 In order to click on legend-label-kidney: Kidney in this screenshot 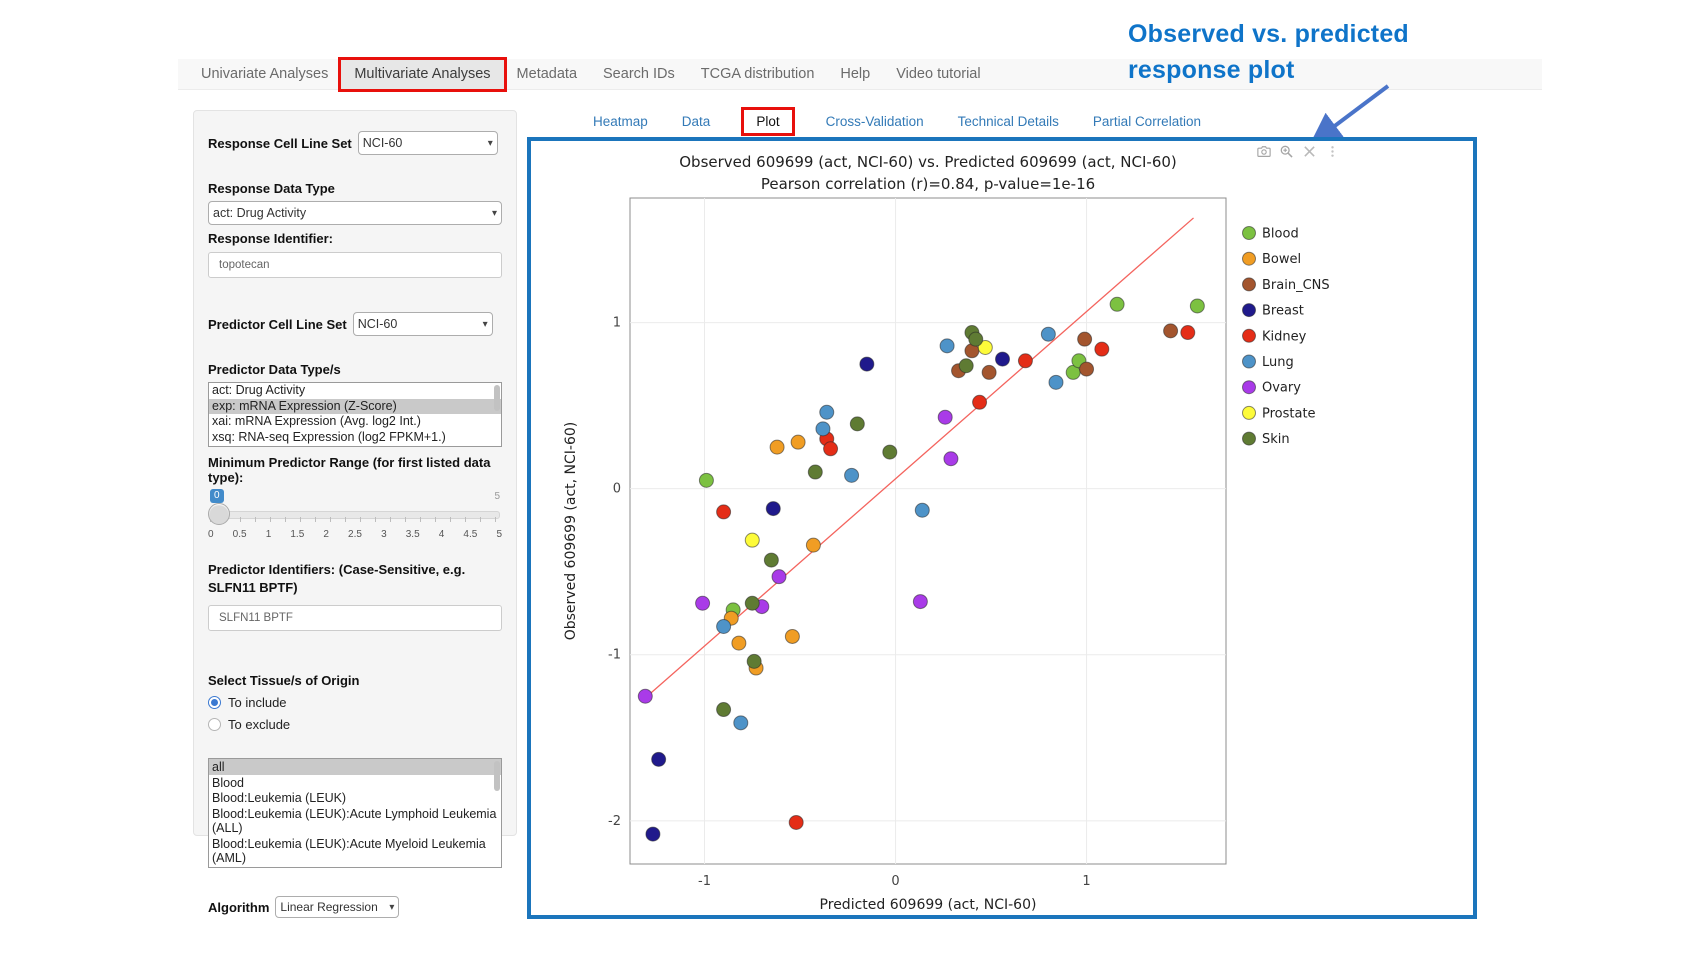, I will do `click(1284, 336)`.